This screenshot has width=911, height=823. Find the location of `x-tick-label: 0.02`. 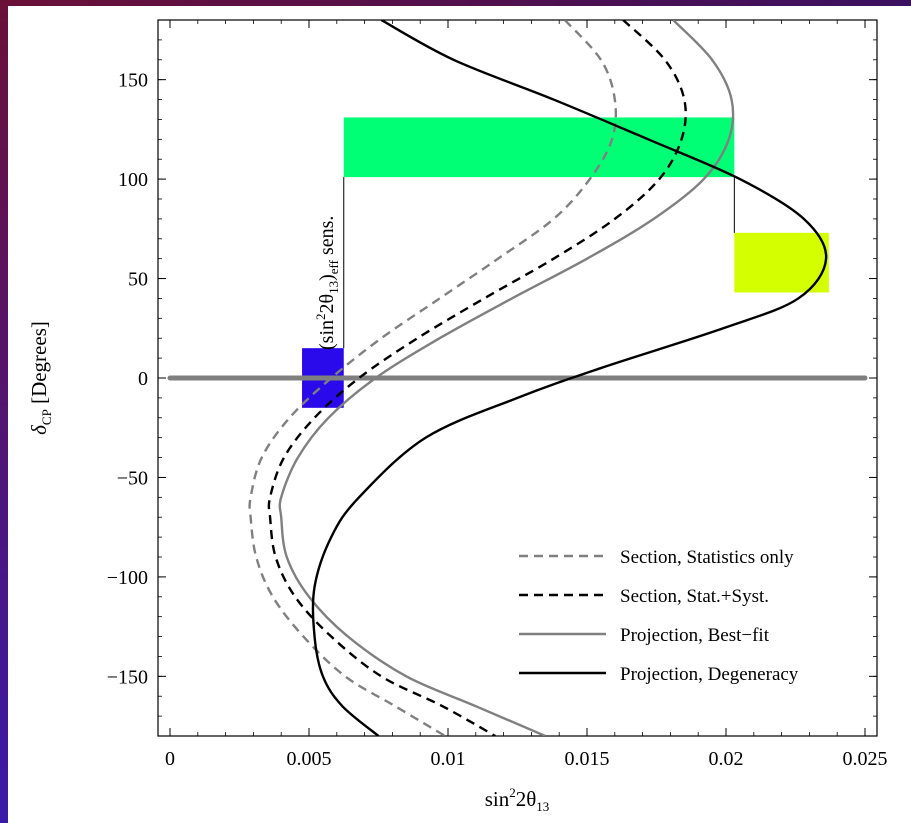

x-tick-label: 0.02 is located at coordinates (726, 759).